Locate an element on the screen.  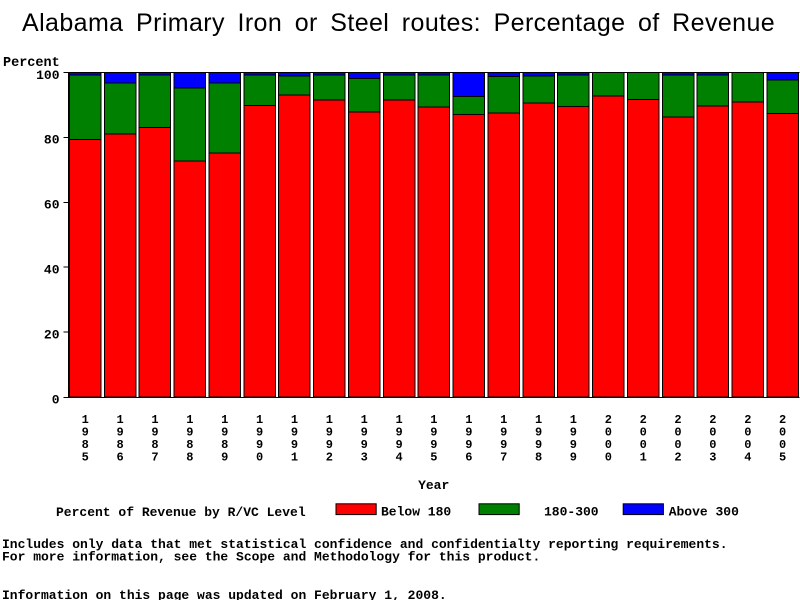
svg-text: Above 300 is located at coordinates (704, 512).